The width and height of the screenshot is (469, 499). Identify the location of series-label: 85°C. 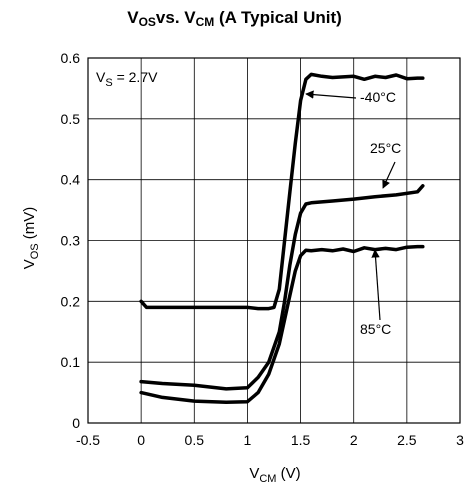
(375, 329).